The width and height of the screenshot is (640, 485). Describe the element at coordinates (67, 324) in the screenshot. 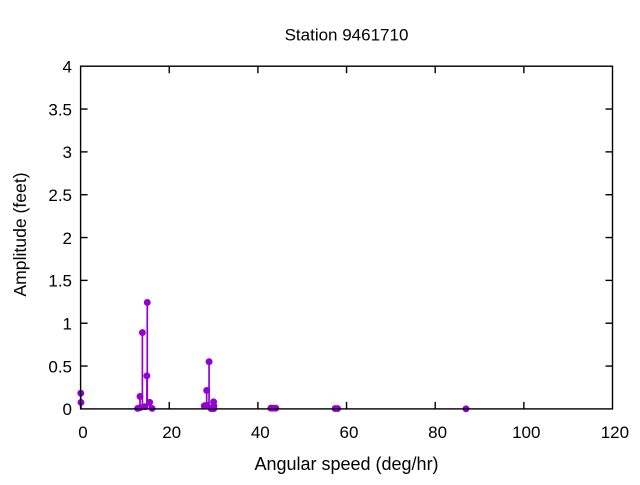

I see `svg-text: 1` at that location.